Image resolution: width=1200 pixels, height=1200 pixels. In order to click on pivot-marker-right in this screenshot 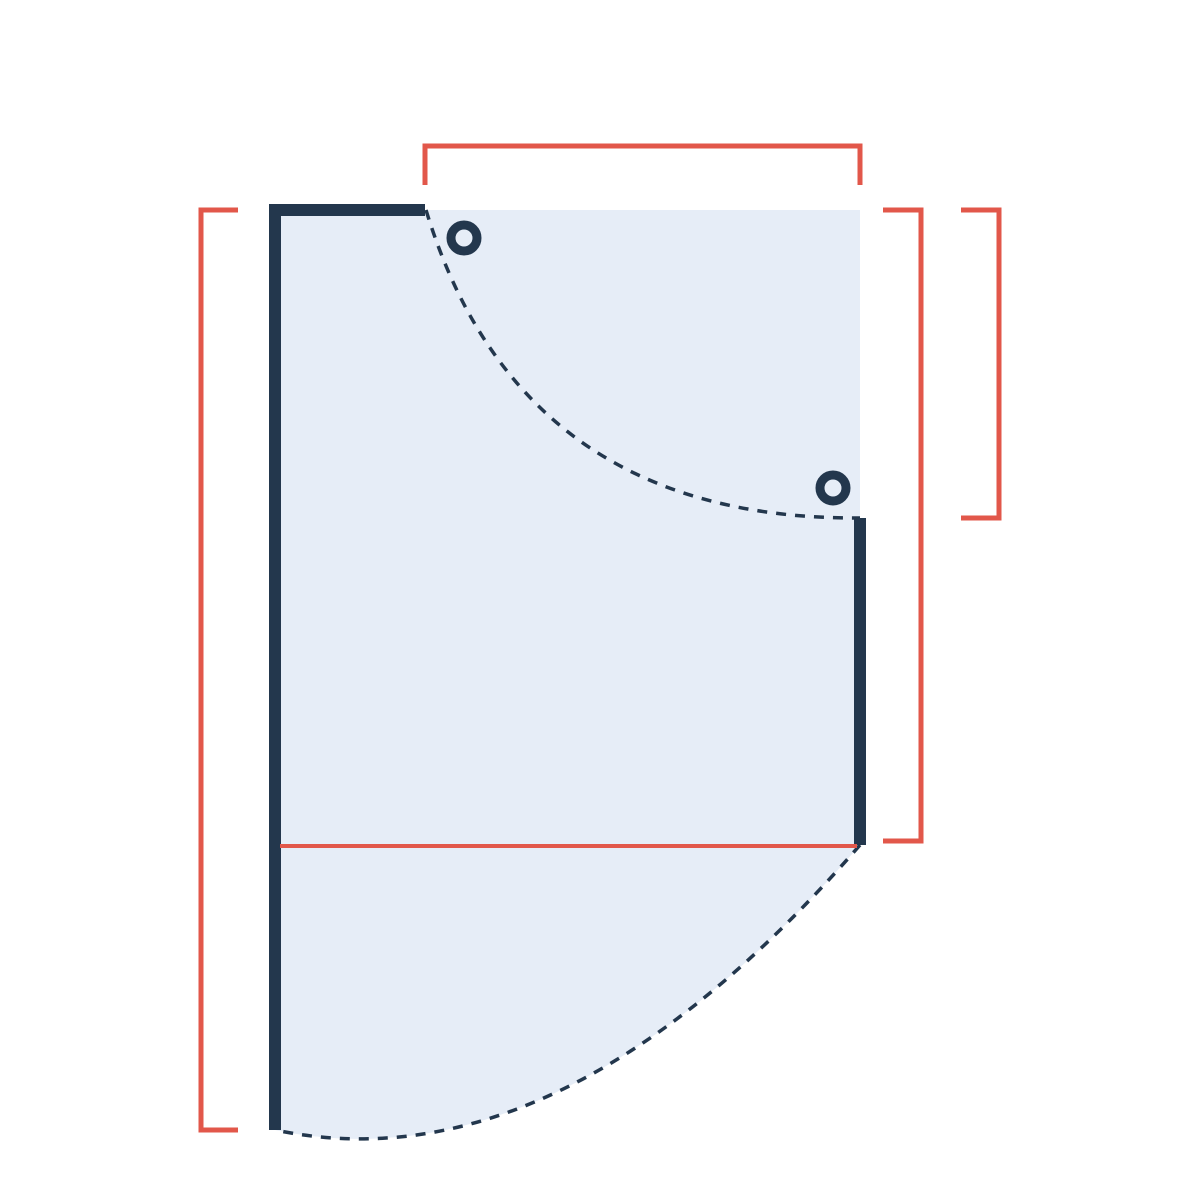, I will do `click(833, 488)`.